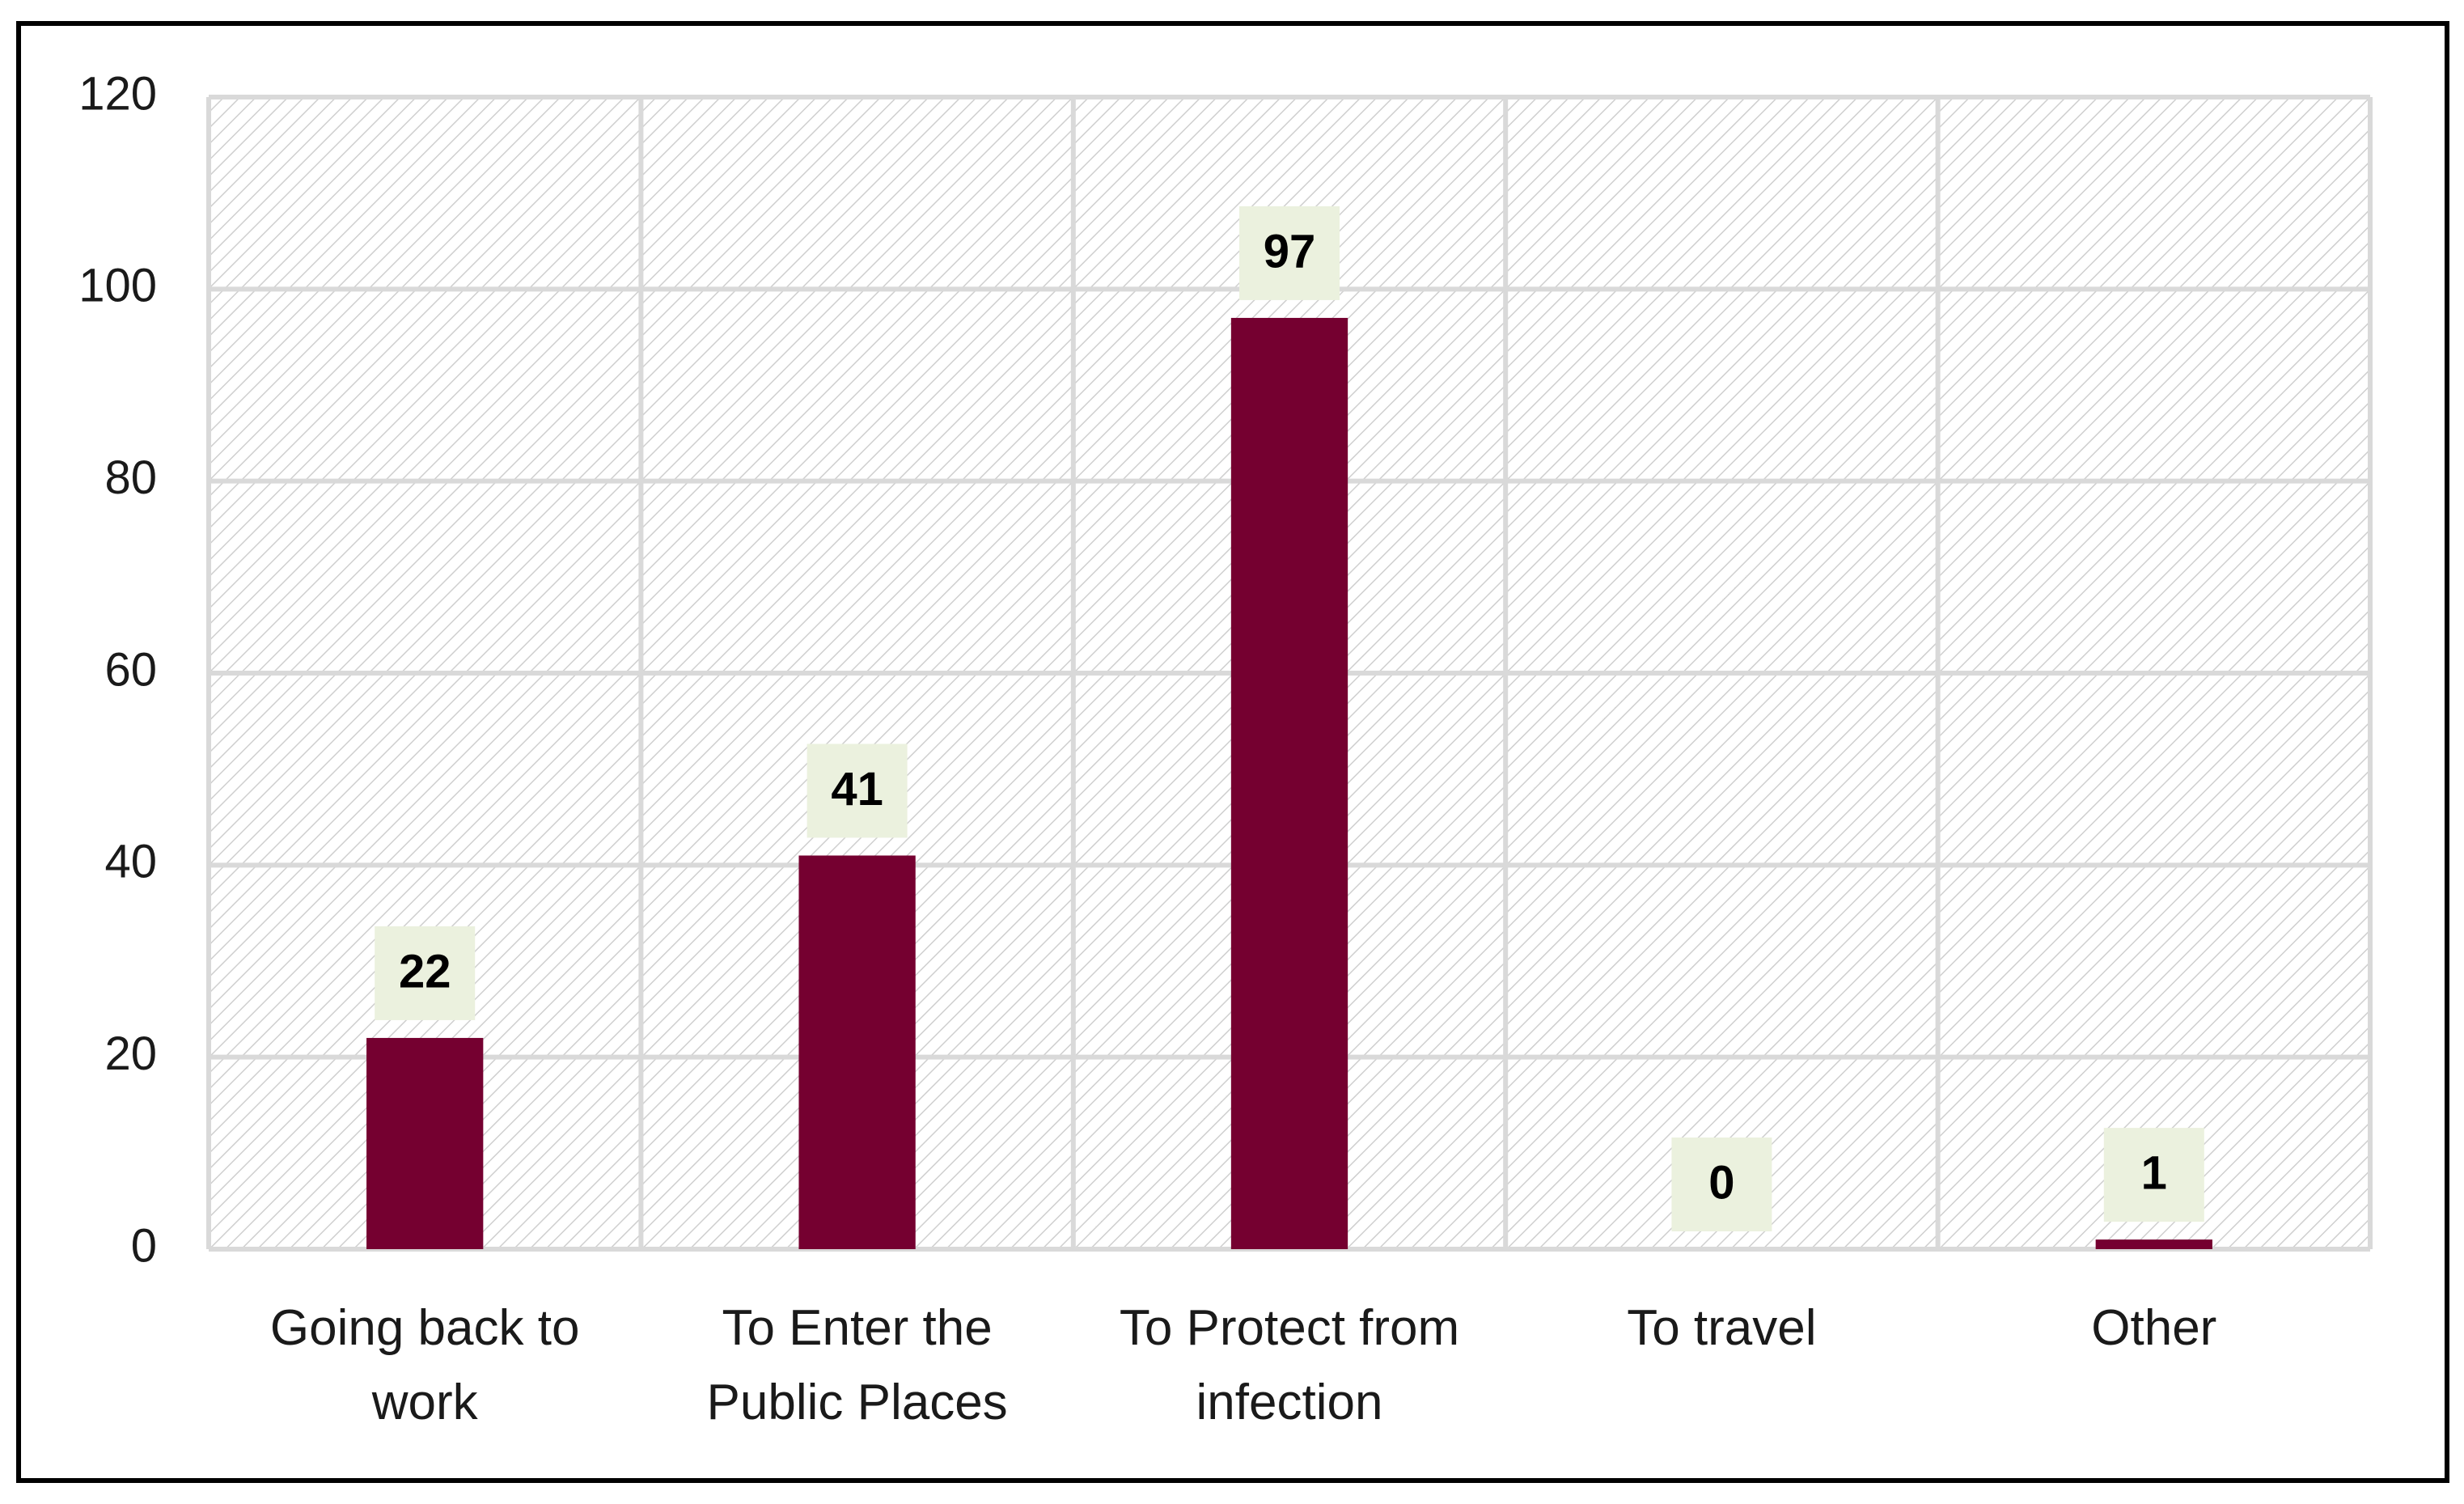 This screenshot has height=1504, width=2464. Describe the element at coordinates (857, 1365) in the screenshot. I see `x-tick-label: To Enter the Public Places` at that location.